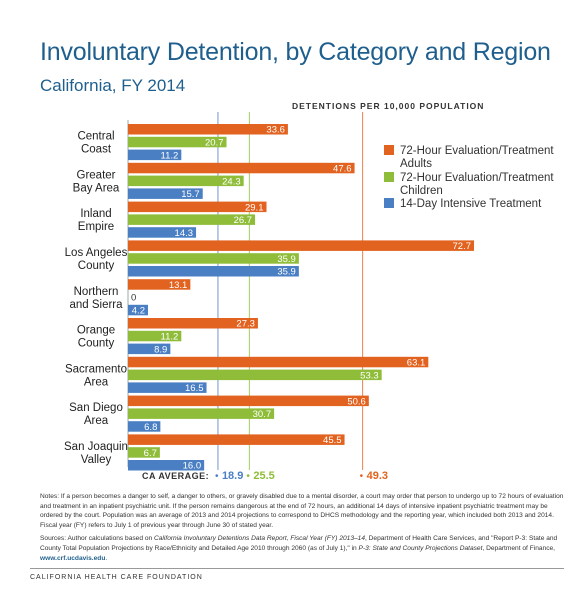 Image resolution: width=586 pixels, height=598 pixels. Describe the element at coordinates (519, 548) in the screenshot. I see `sources-suffix: , Department of Finance,` at that location.